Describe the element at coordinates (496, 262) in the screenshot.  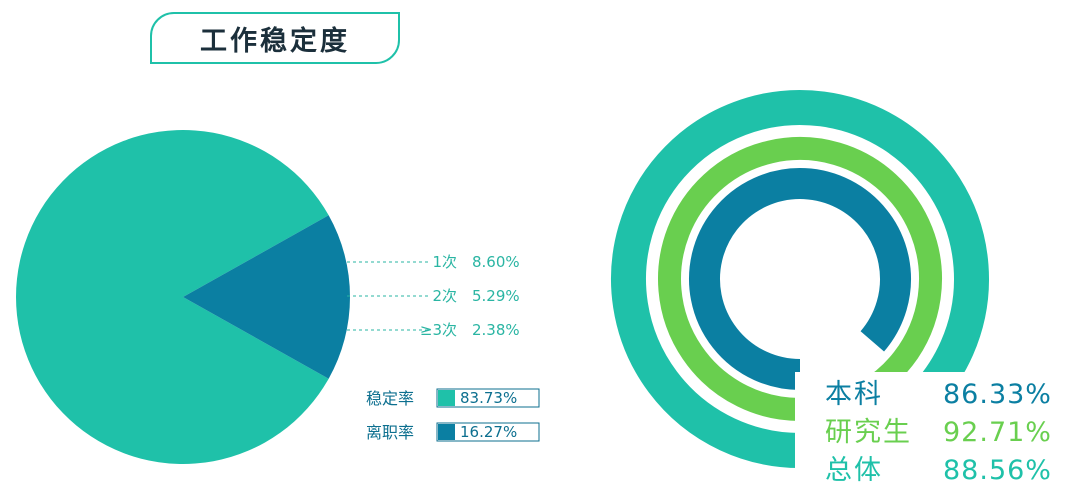
I see `breakdown-value: 8.60%` at that location.